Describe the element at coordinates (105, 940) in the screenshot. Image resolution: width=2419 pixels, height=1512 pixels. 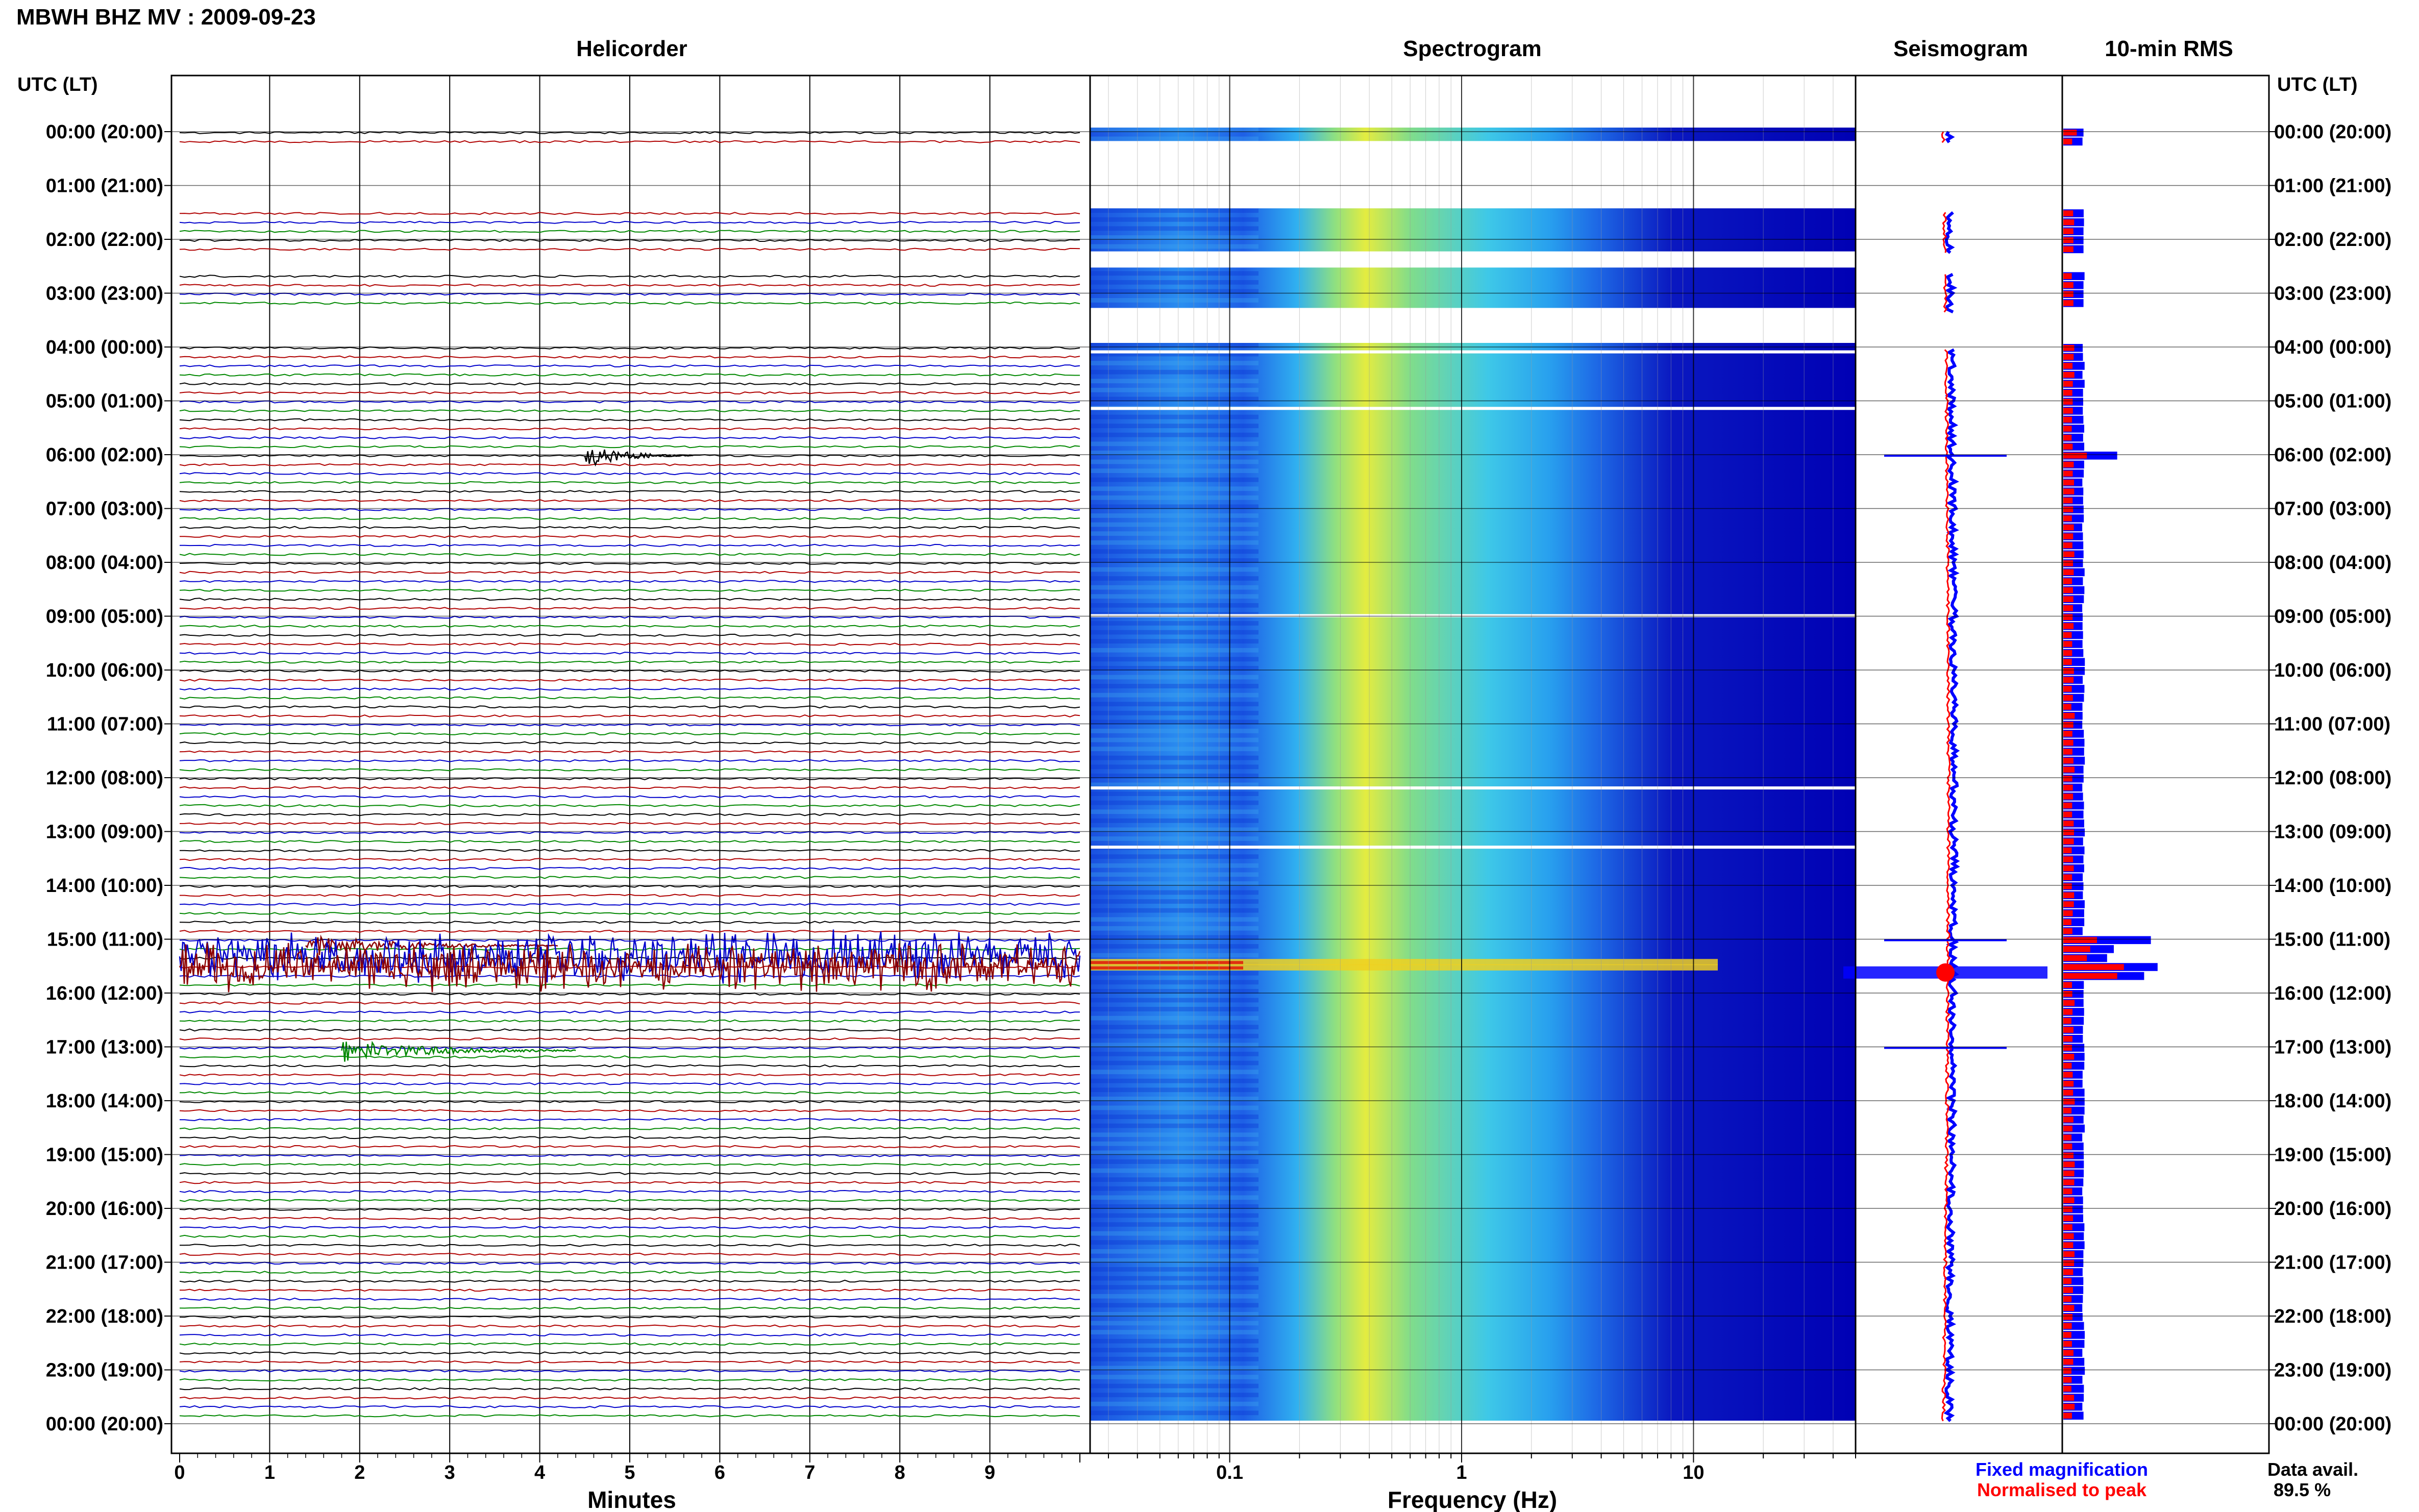
I see `hour-label-left: 15:00 (11:00)` at that location.